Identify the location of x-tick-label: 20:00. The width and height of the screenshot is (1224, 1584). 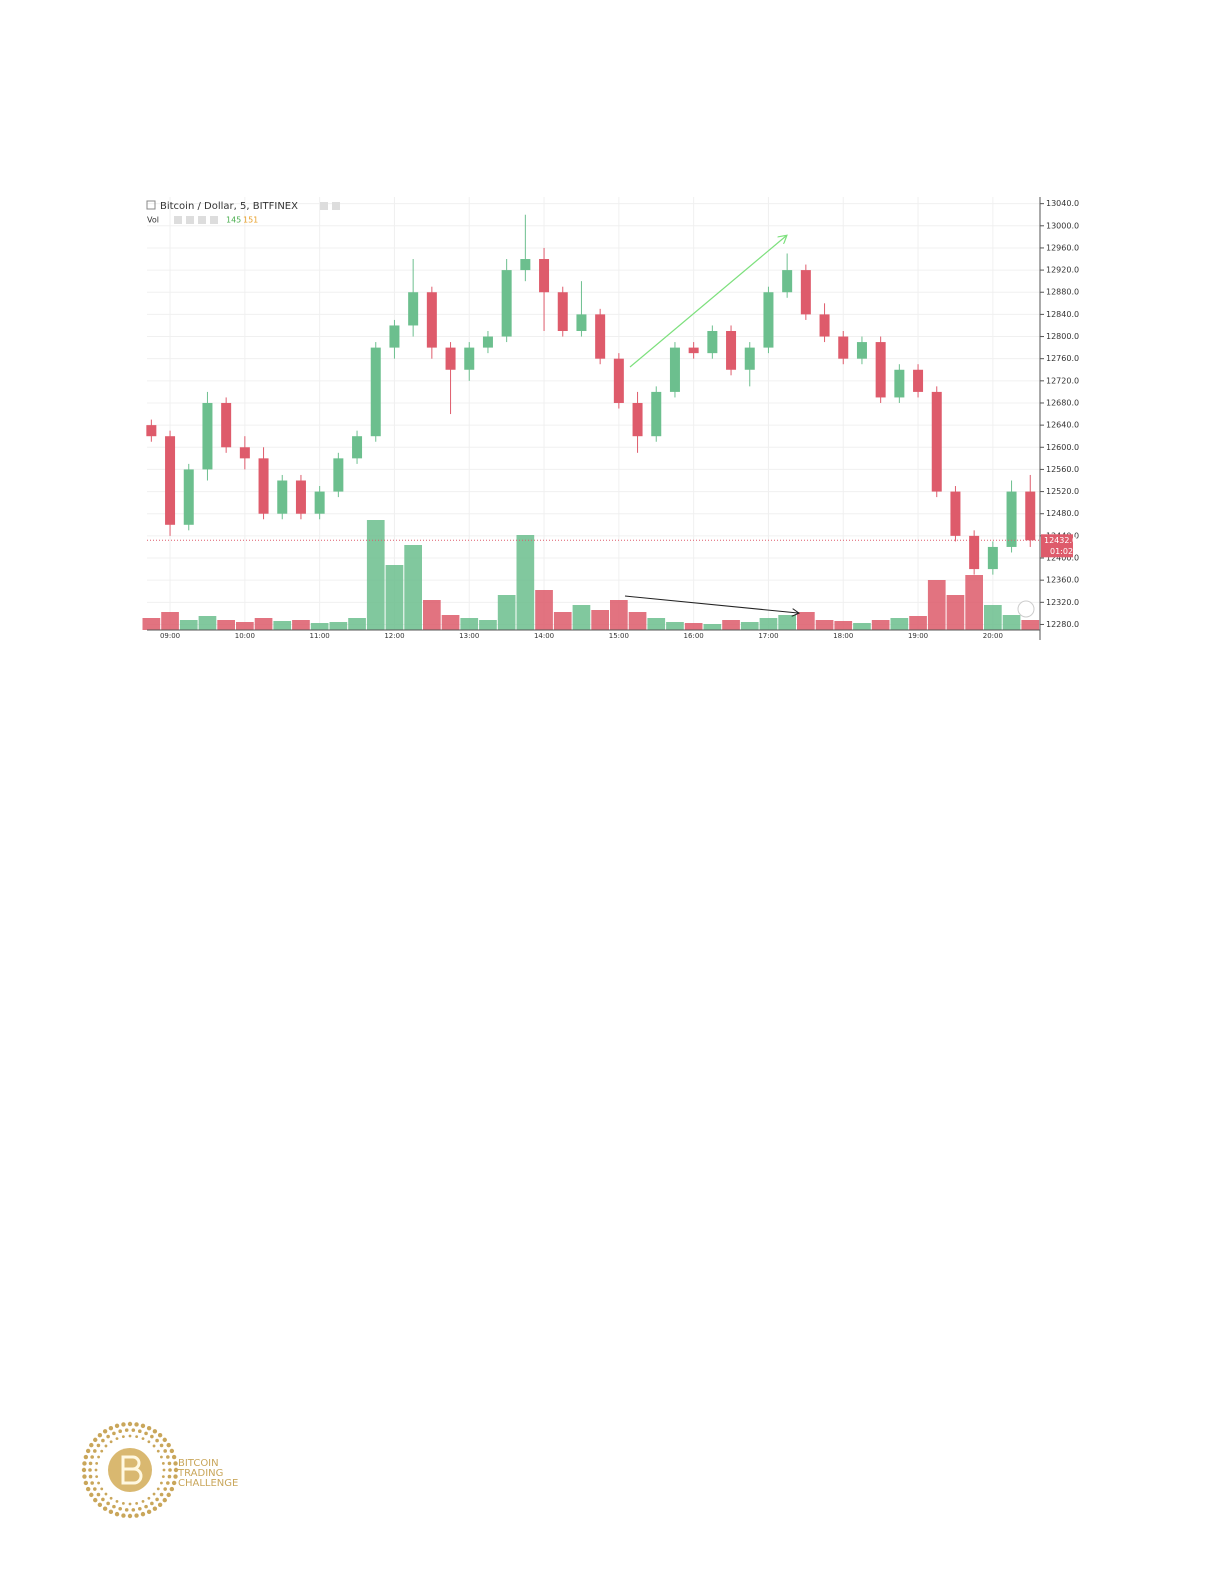
(993, 636).